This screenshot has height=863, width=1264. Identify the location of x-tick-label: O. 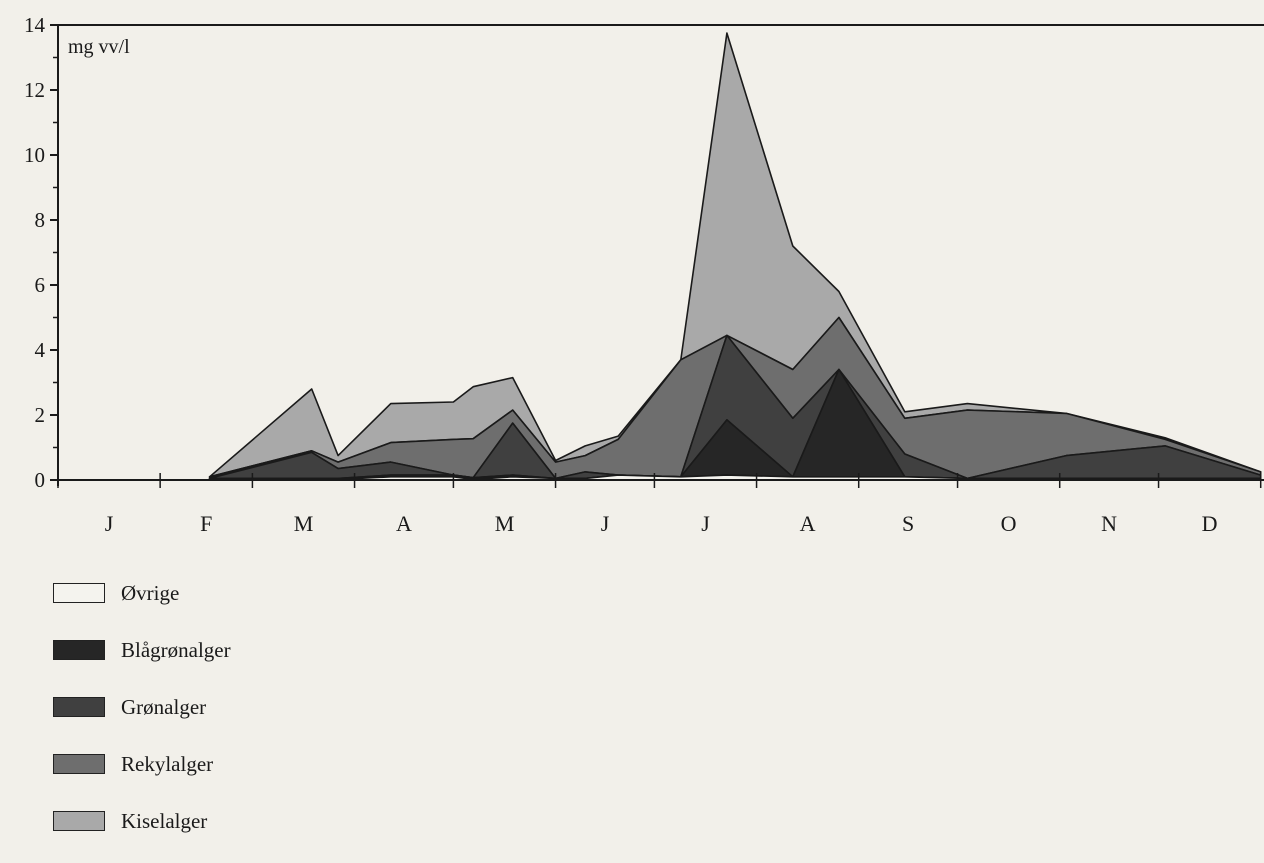
(1009, 523).